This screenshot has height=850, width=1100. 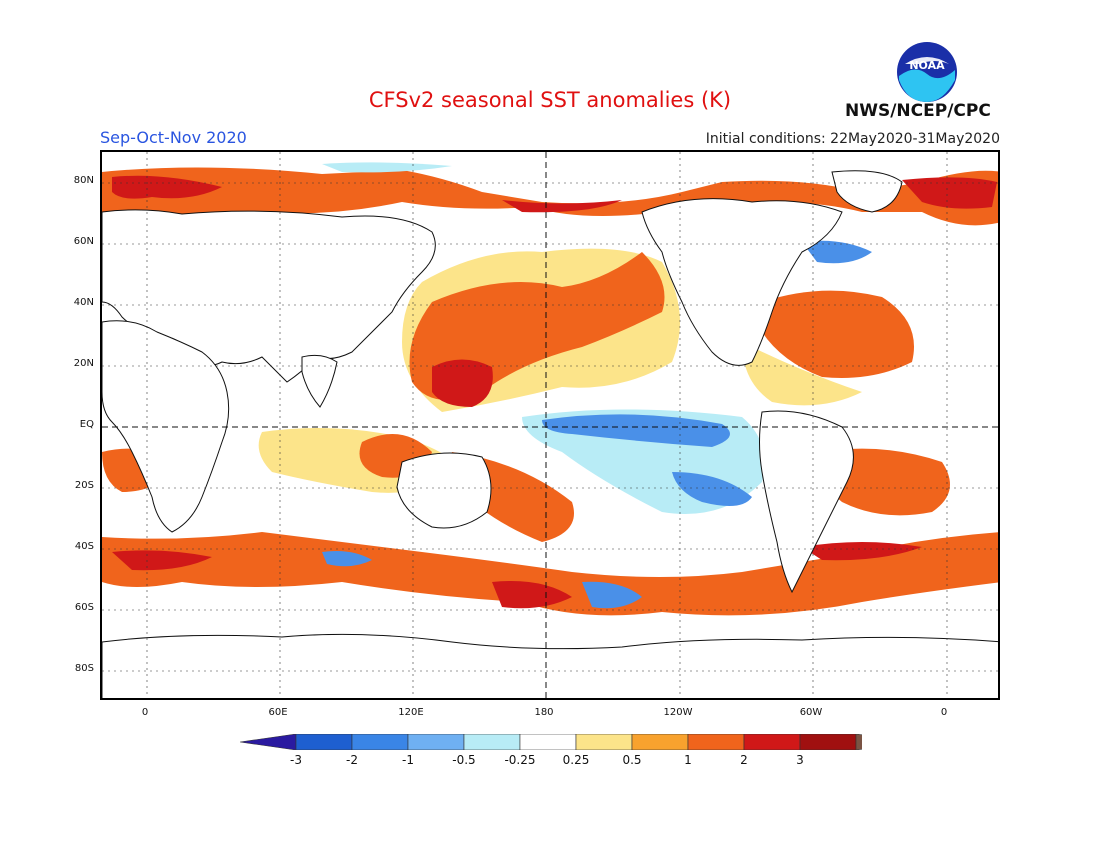 I want to click on lon-label-120w: 120W, so click(x=678, y=712).